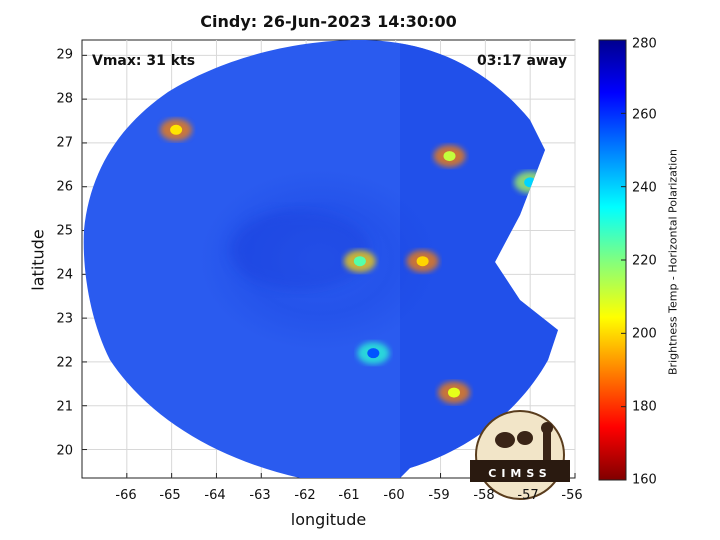 This screenshot has height=540, width=720. Describe the element at coordinates (170, 495) in the screenshot. I see `x-tick-label: -65` at that location.